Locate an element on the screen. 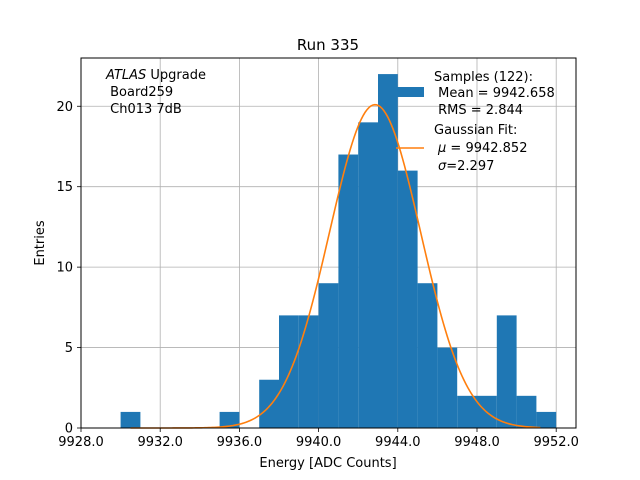 The image size is (640, 480). x-tick-label-1: 9932.0 is located at coordinates (160, 442).